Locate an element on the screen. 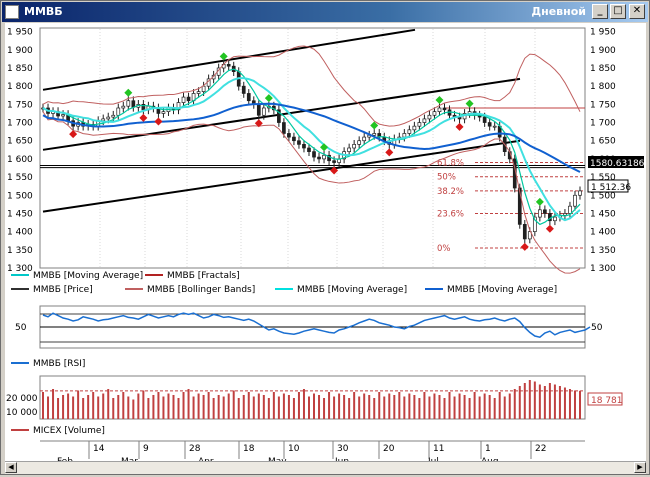 Image resolution: width=650 pixels, height=477 pixels. current-price-text: 1 512.36 is located at coordinates (611, 188).